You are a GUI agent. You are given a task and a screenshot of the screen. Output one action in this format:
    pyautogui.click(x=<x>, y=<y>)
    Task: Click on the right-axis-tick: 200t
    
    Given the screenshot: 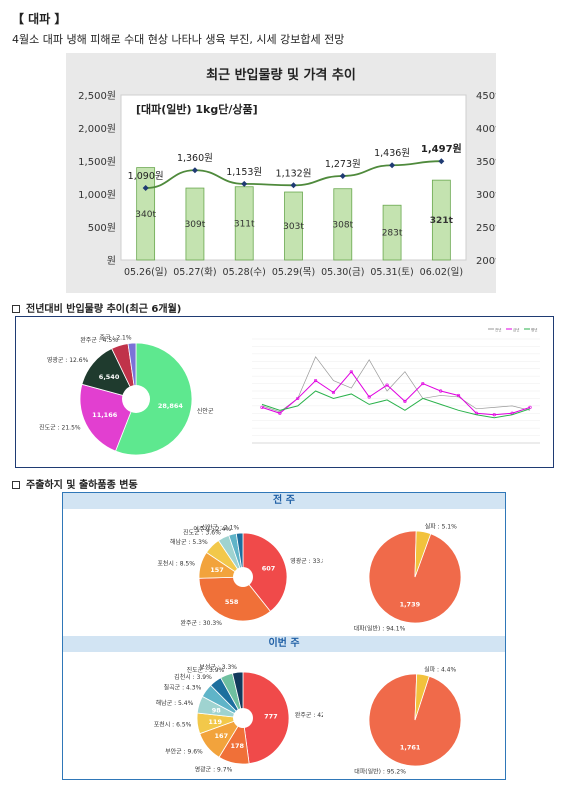 What is the action you would take?
    pyautogui.click(x=486, y=261)
    